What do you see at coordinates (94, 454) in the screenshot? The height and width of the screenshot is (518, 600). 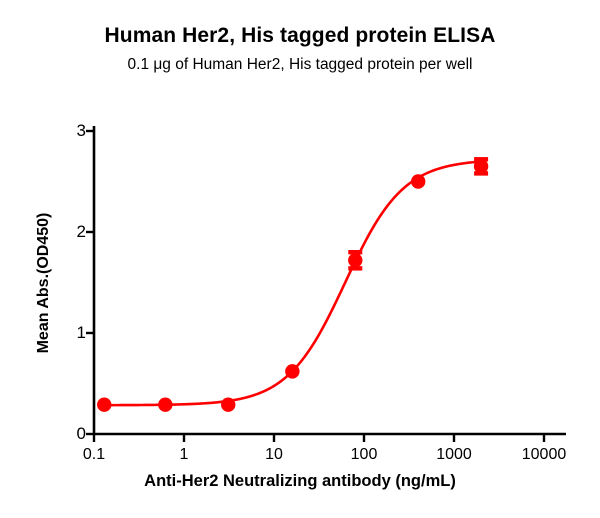 I see `x-tick-label-0: 0.1` at bounding box center [94, 454].